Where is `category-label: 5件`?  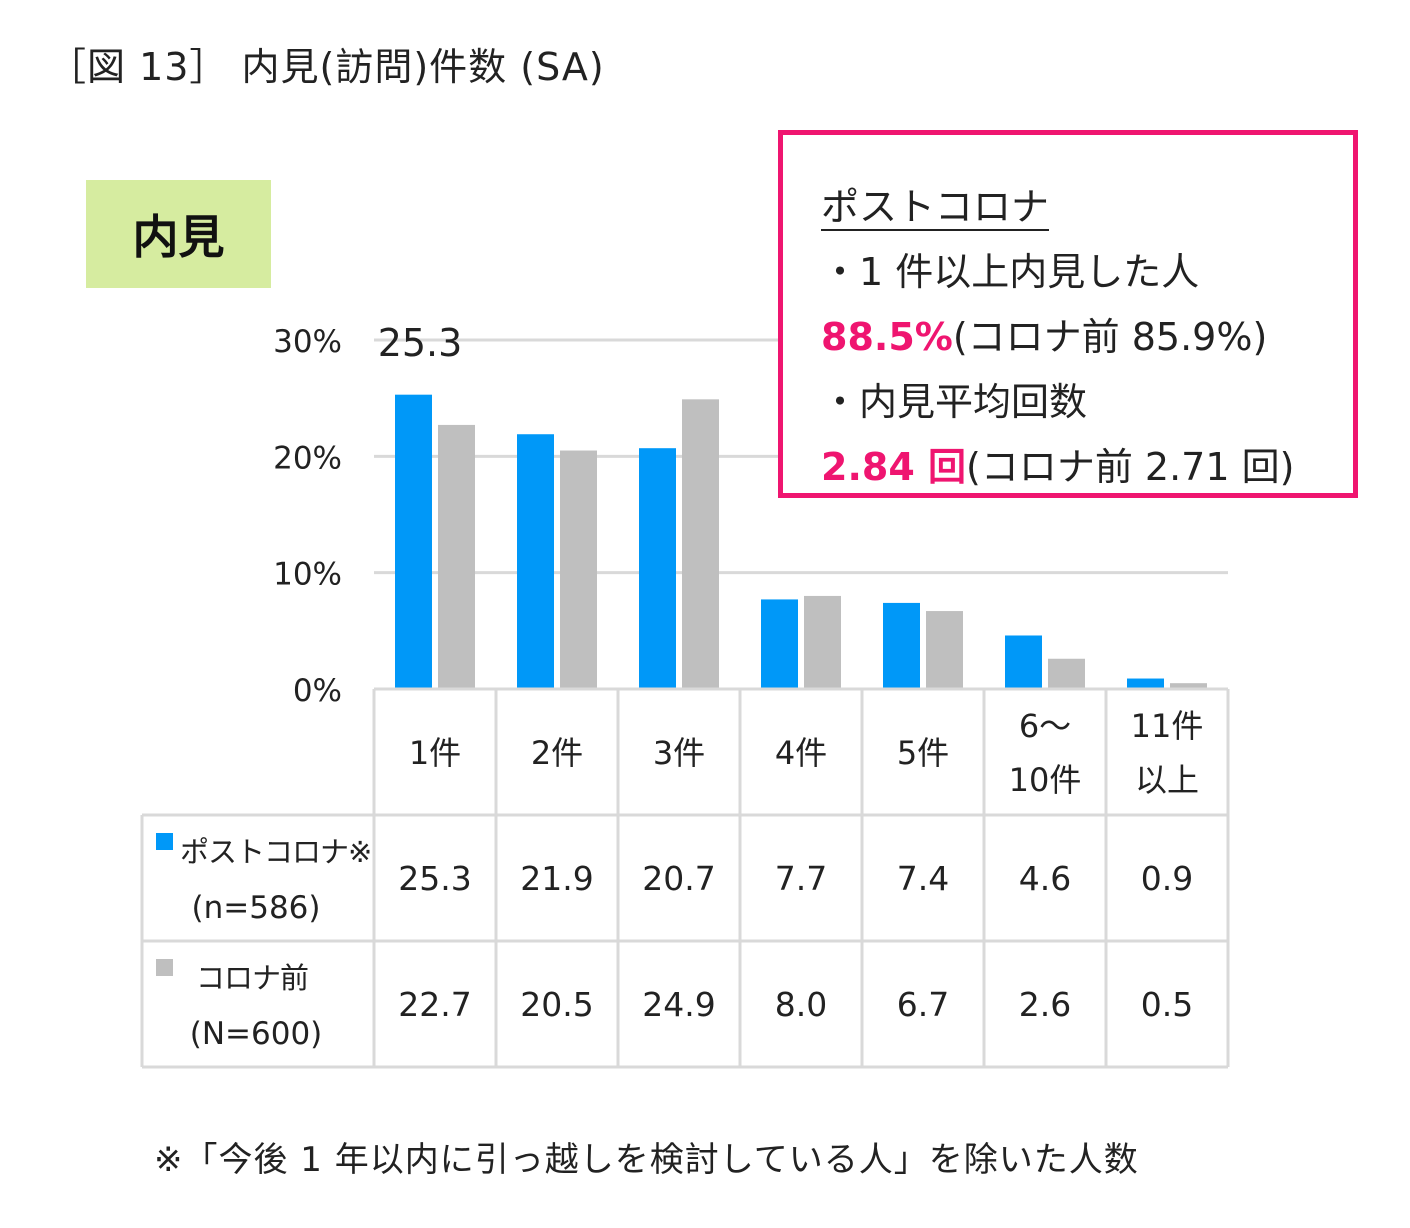 category-label: 5件 is located at coordinates (923, 753).